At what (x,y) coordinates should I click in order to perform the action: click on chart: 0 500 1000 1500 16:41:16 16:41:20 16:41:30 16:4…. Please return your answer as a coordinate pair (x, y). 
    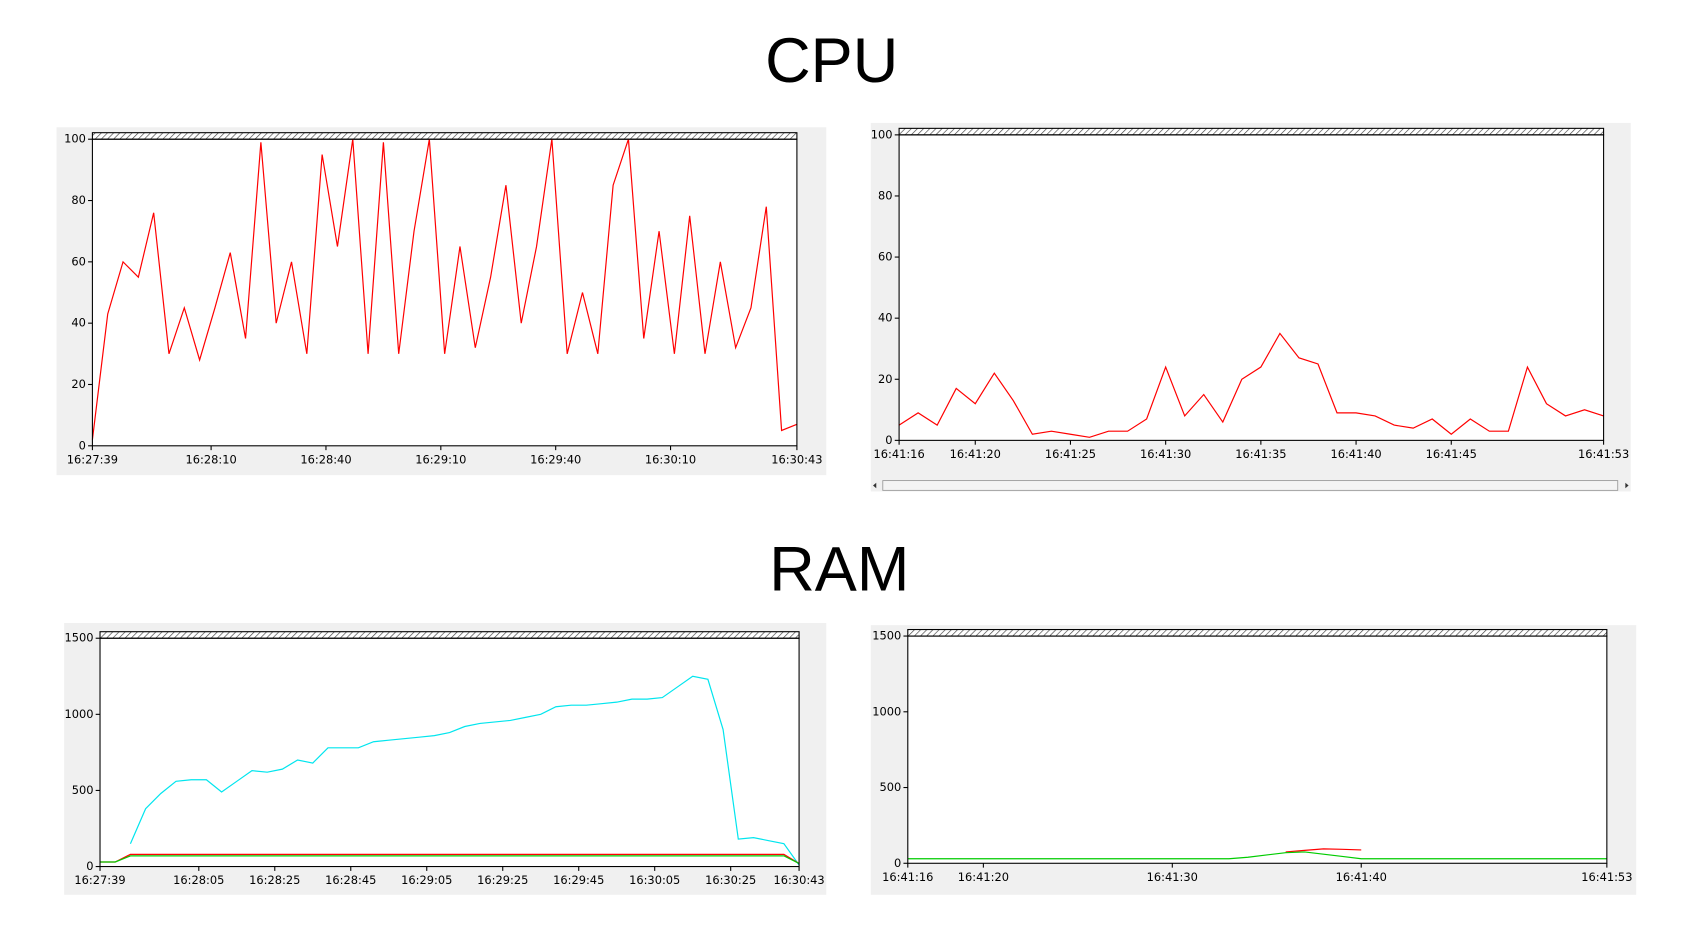
    Looking at the image, I should click on (1253, 760).